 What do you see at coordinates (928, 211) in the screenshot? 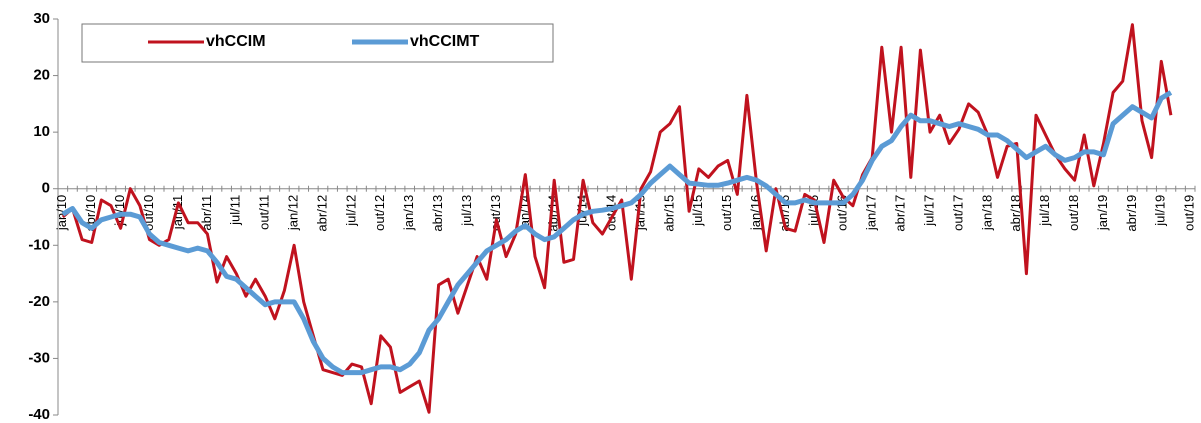
I see `x-tick-label: jul/17` at bounding box center [928, 211].